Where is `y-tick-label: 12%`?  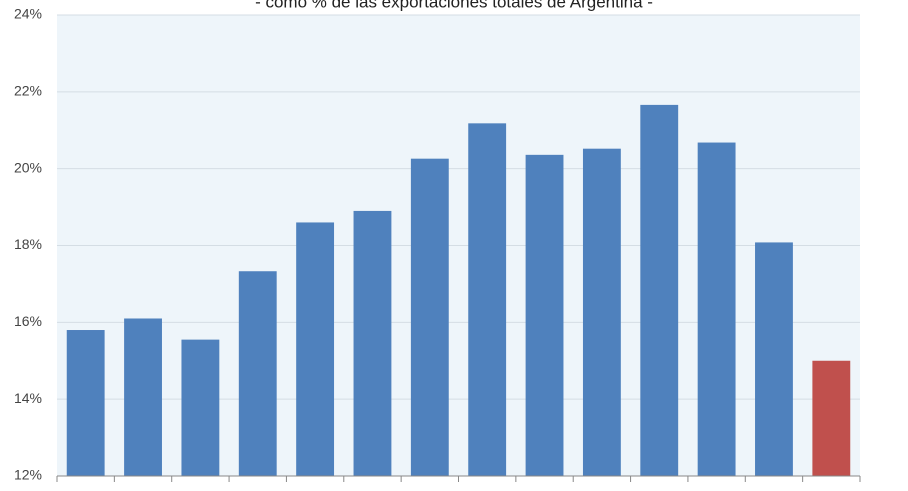
y-tick-label: 12% is located at coordinates (28, 475).